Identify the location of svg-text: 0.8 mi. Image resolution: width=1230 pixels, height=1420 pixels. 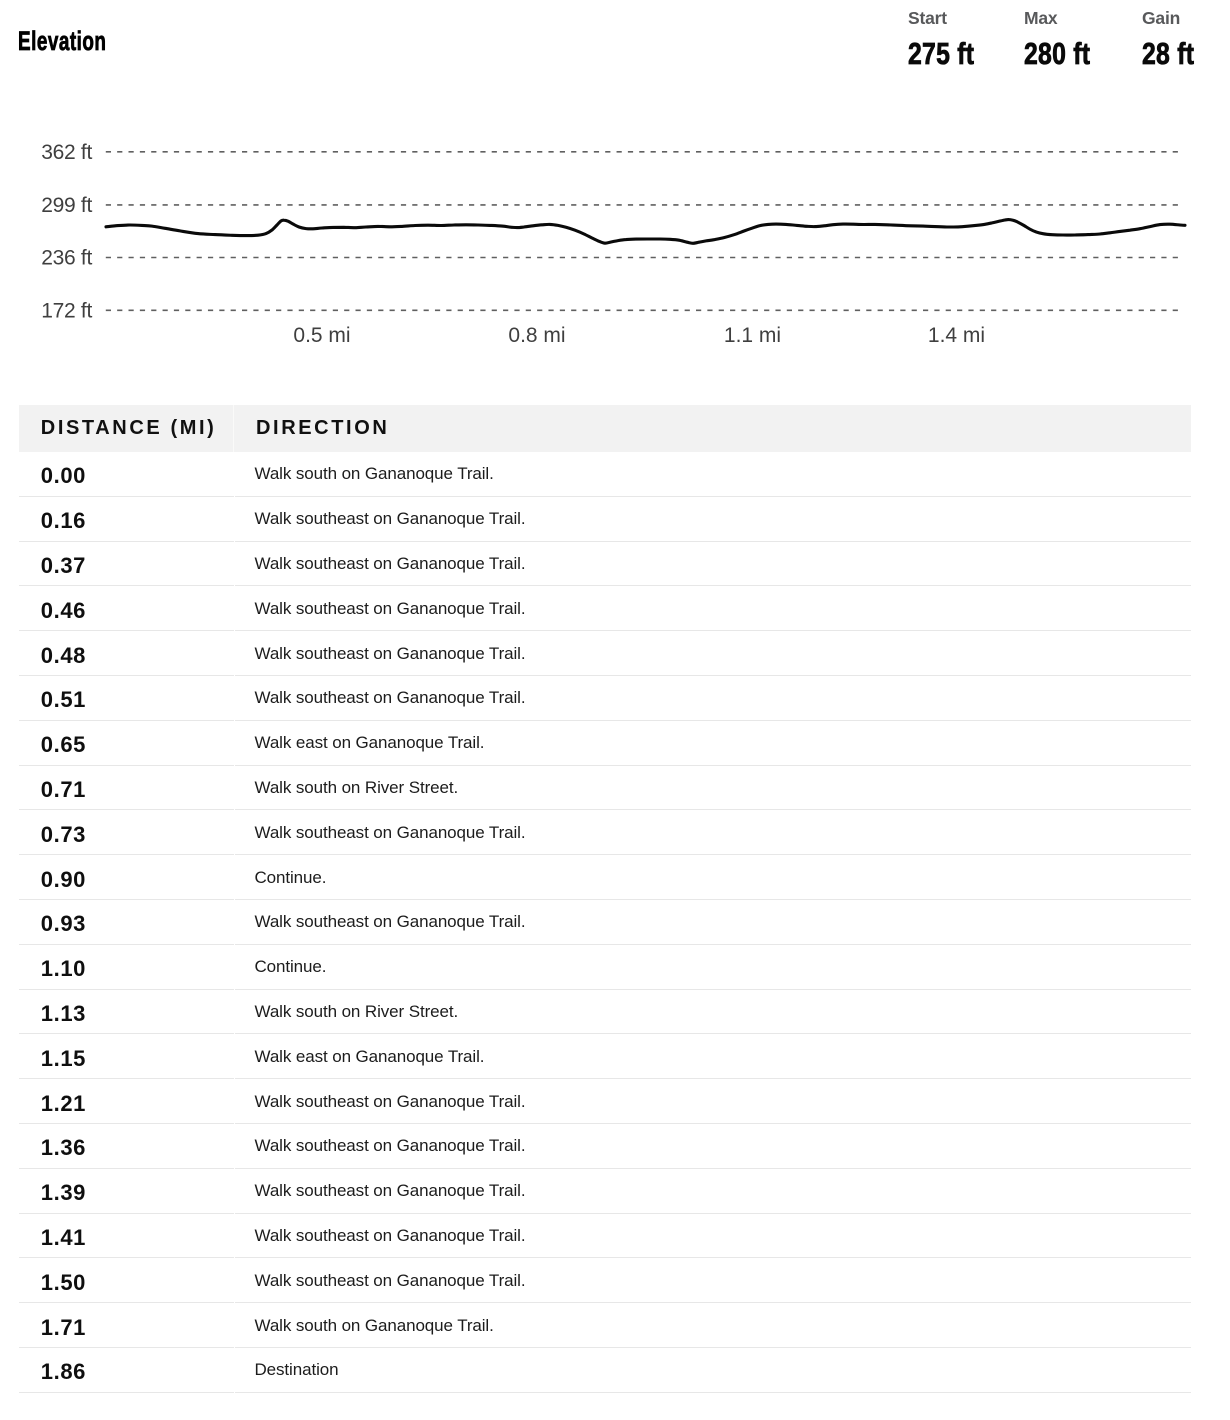
(536, 335).